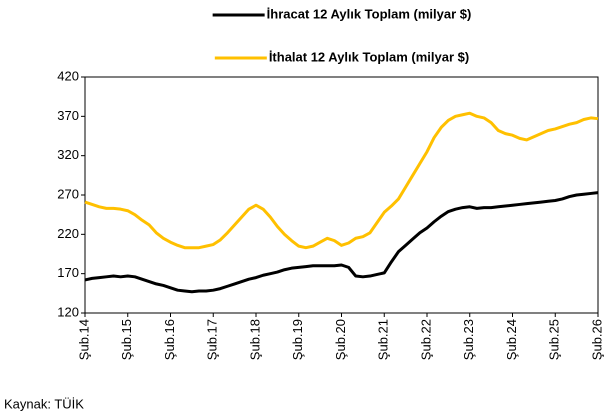 This screenshot has width=612, height=418. I want to click on x-tick-label: Şub.15, so click(126, 339).